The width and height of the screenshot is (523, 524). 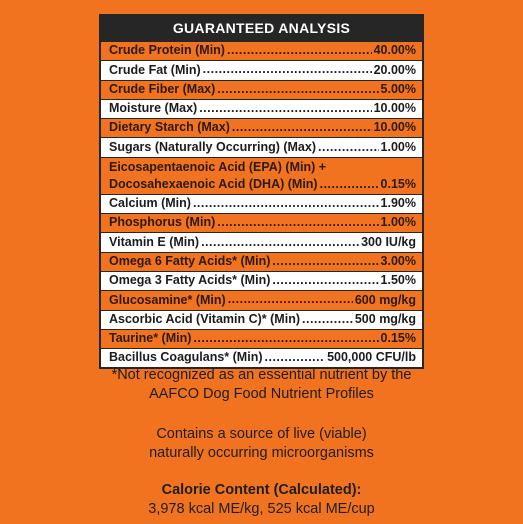 I want to click on nutrient-row: Moisture (Max) 10.00%, so click(x=261, y=108).